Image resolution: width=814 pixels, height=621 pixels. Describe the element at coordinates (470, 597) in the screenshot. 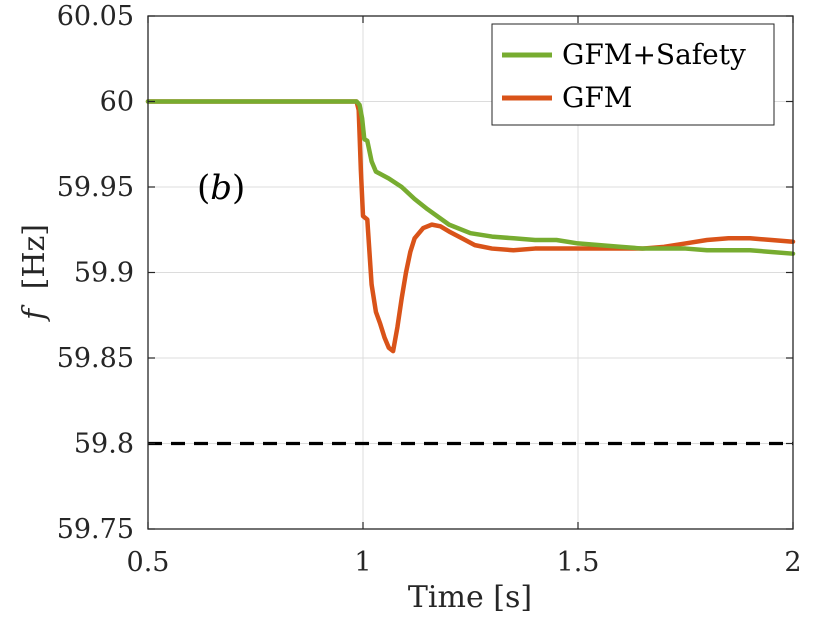

I see `x-axis-label: Time [s]` at that location.